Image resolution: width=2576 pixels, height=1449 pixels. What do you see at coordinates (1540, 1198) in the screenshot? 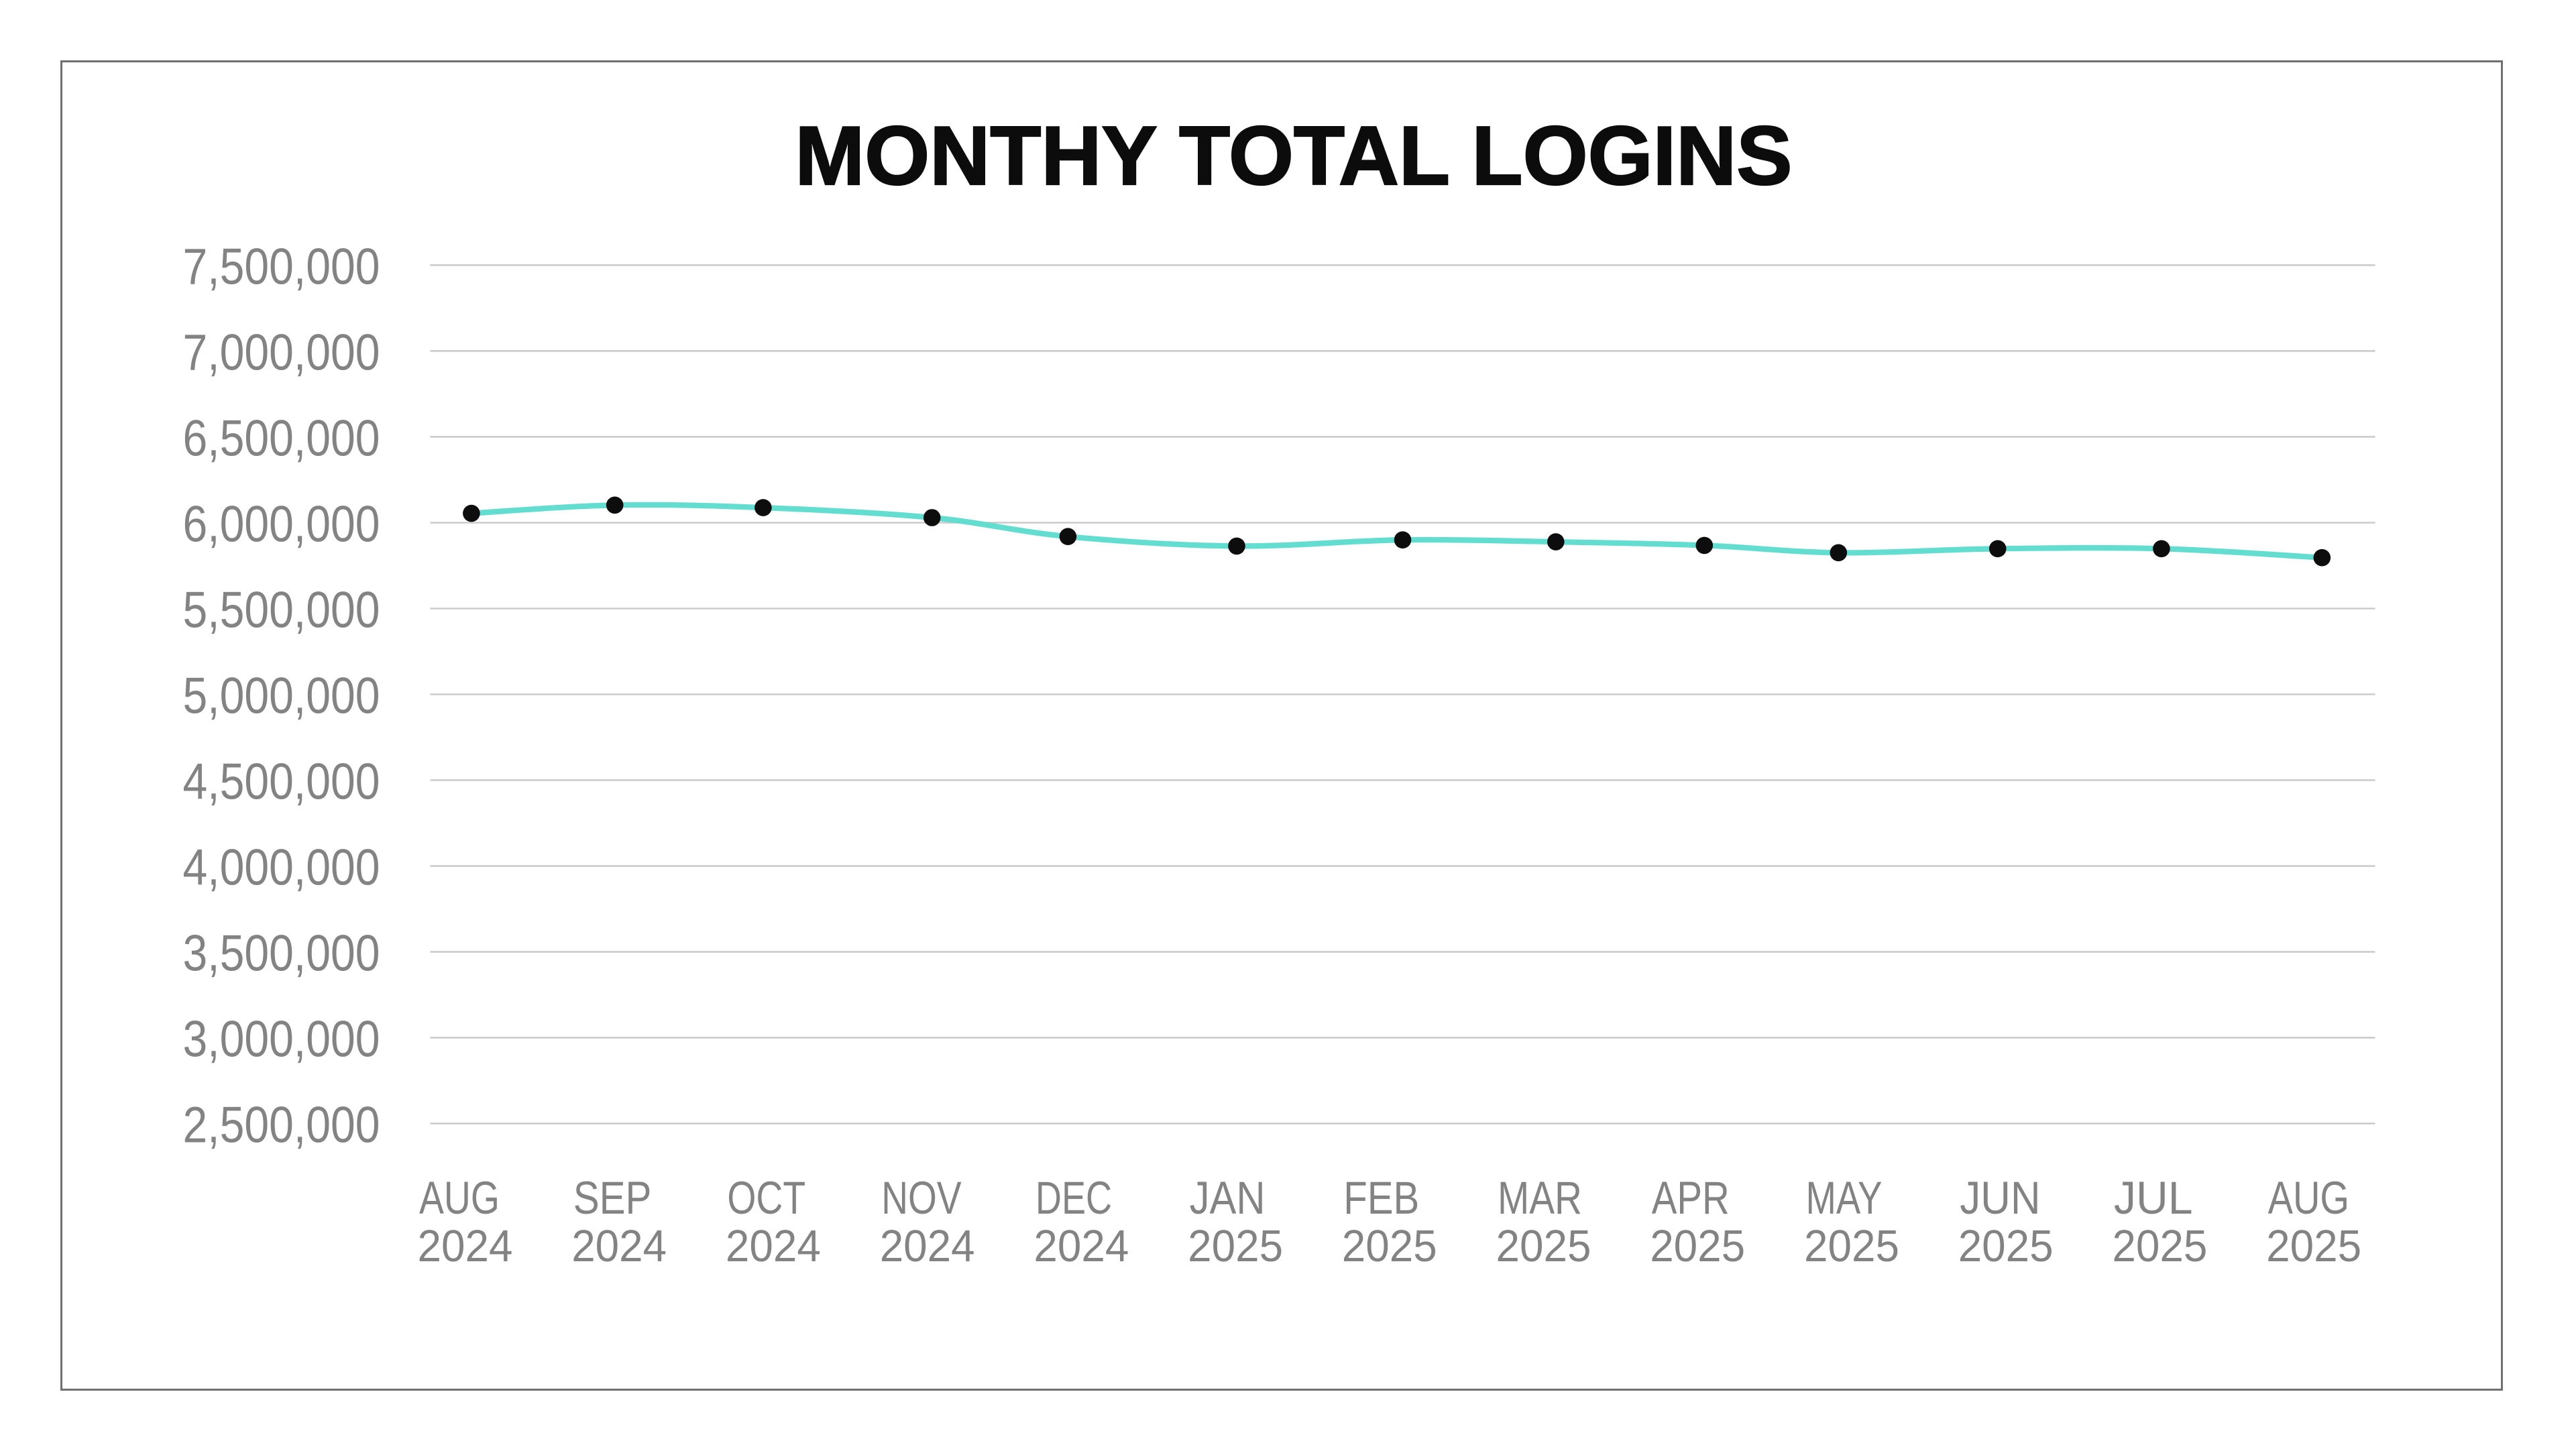
I see `svg-text: MAR` at bounding box center [1540, 1198].